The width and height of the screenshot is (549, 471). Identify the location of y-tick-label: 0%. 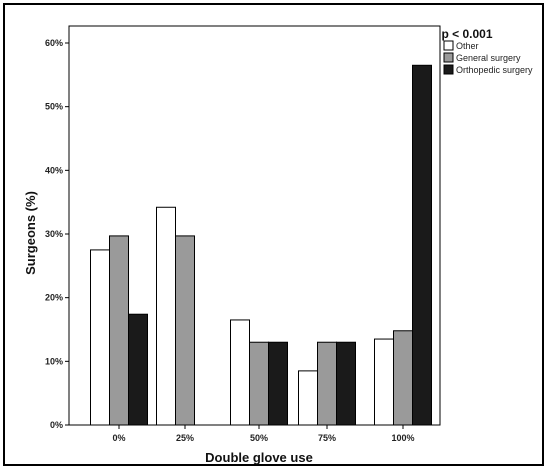
(56, 425).